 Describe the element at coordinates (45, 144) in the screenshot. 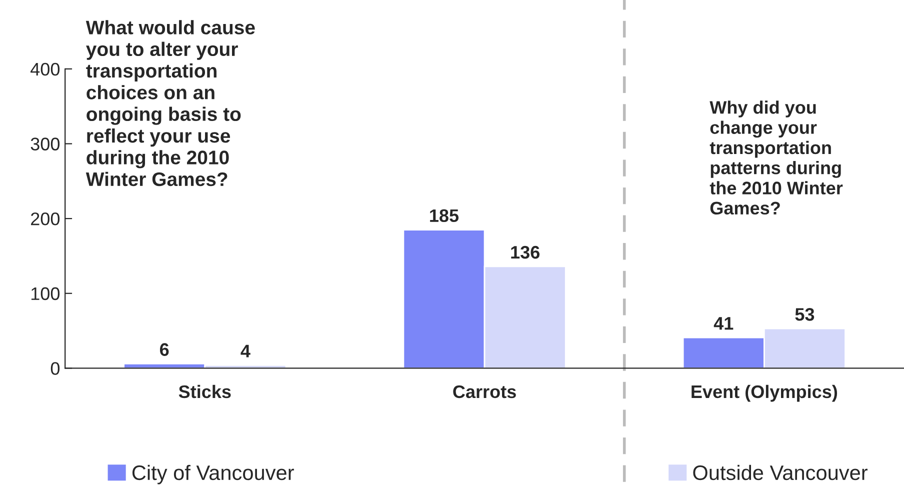

I see `y-tick-label: 300` at that location.